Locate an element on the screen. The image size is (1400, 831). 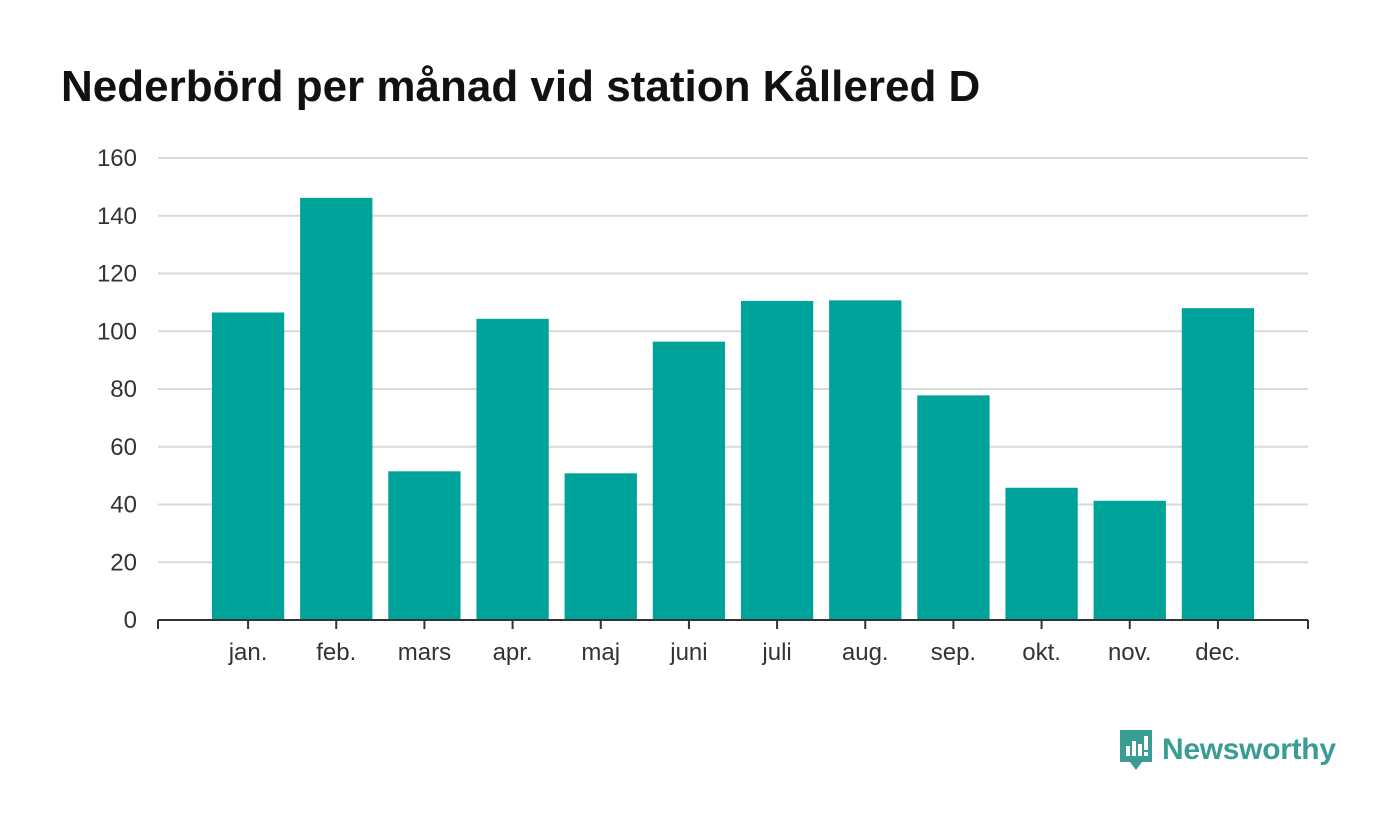
y-tick-label: 0 is located at coordinates (130, 620).